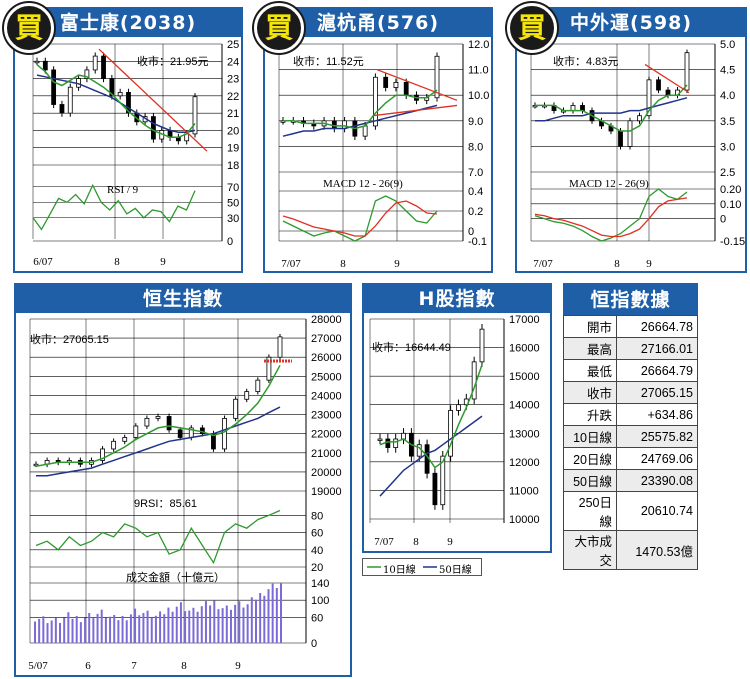 The height and width of the screenshot is (679, 750). I want to click on zwy-buy-badge: 買, so click(532, 28).